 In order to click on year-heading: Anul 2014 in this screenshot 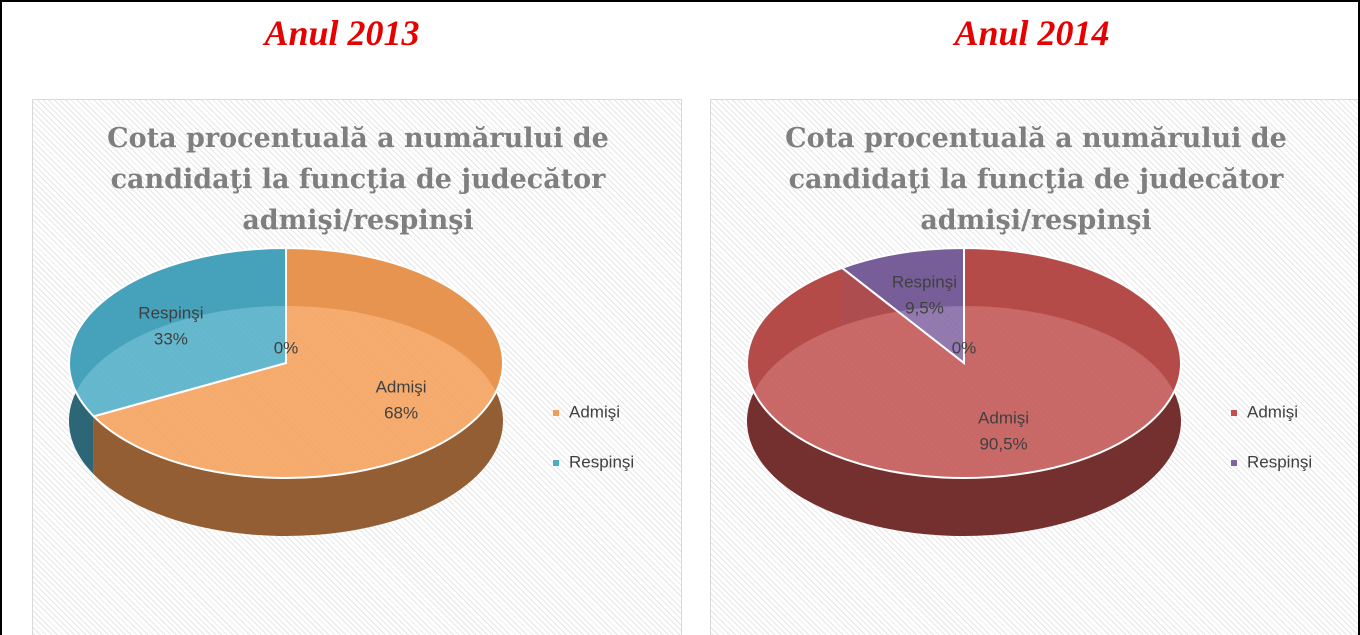, I will do `click(1032, 33)`.